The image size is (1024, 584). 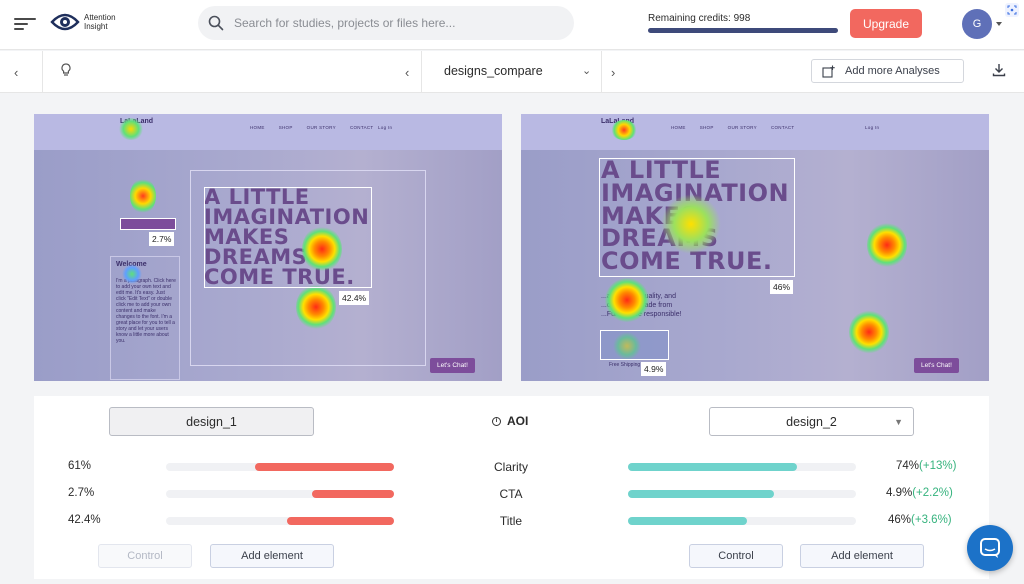 I want to click on design-menu-item: OUR STORY, so click(x=321, y=127).